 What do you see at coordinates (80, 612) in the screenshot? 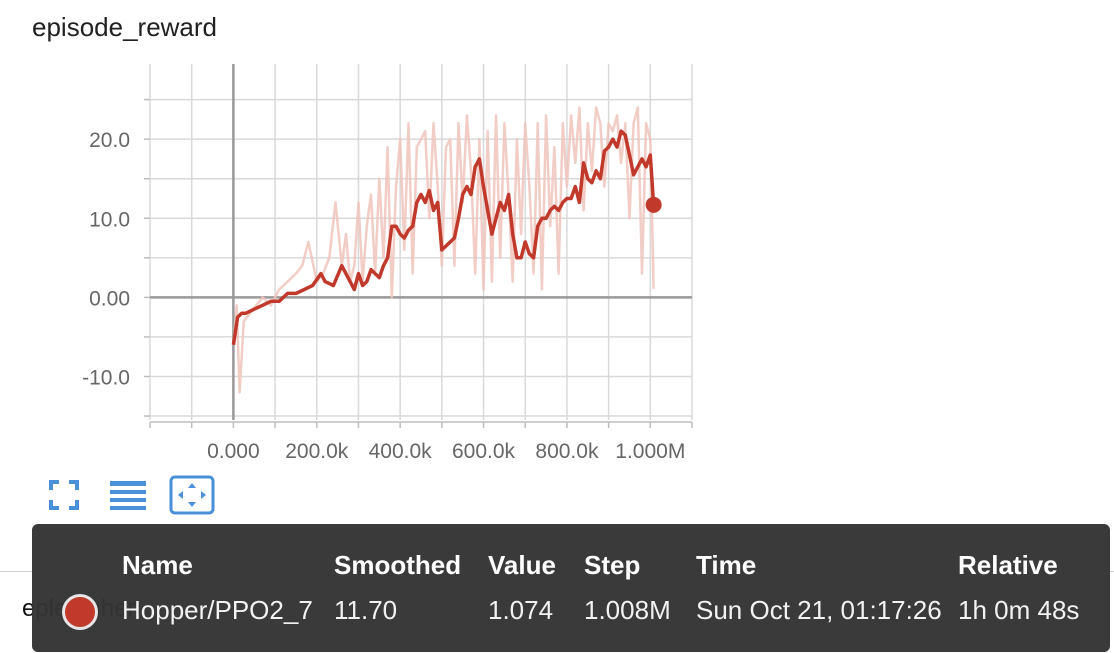
I see `series-color-swatch` at bounding box center [80, 612].